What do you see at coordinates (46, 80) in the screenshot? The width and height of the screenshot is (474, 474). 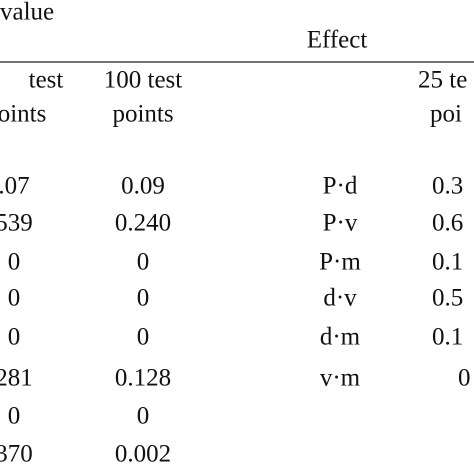 I see `column-header: test` at bounding box center [46, 80].